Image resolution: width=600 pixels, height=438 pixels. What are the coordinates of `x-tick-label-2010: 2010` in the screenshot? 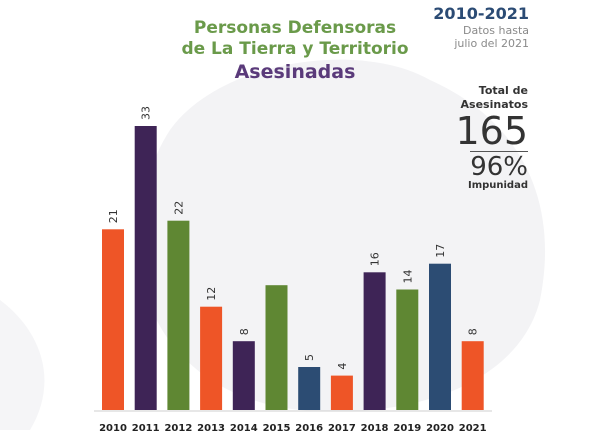 It's located at (113, 428).